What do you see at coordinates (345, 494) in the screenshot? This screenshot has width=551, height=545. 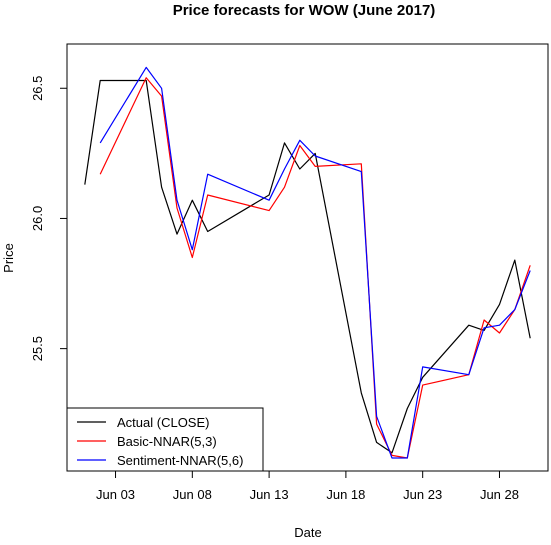 I see `x-tick-label: Jun 18` at bounding box center [345, 494].